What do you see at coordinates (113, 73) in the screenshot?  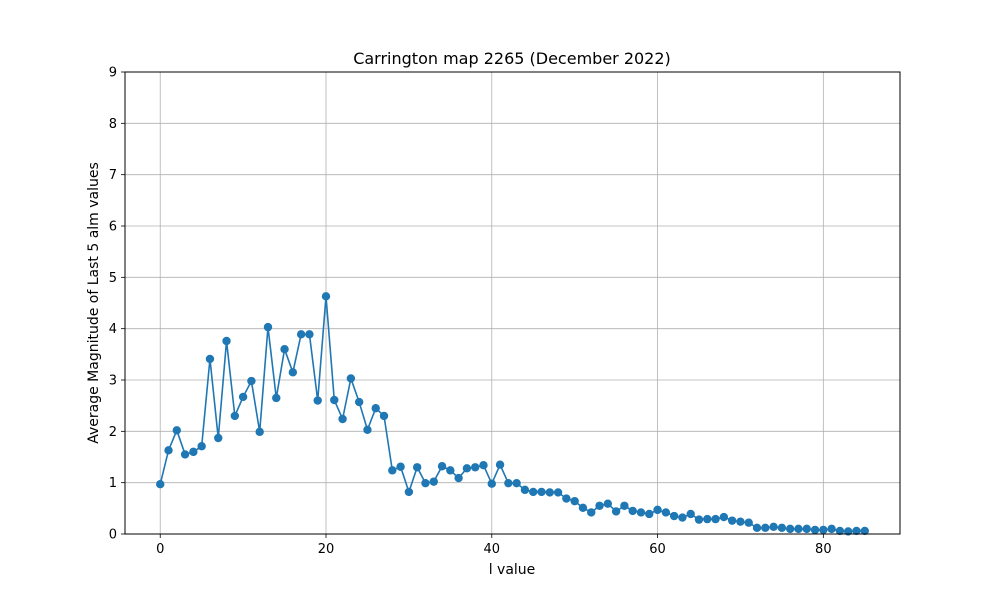 I see `y-tick-label: 9` at bounding box center [113, 73].